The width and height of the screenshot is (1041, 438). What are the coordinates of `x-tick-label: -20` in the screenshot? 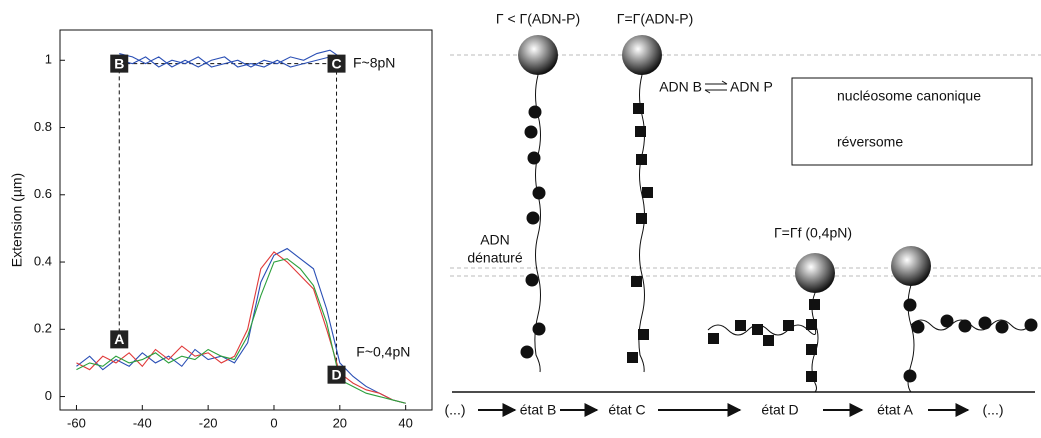 It's located at (208, 422).